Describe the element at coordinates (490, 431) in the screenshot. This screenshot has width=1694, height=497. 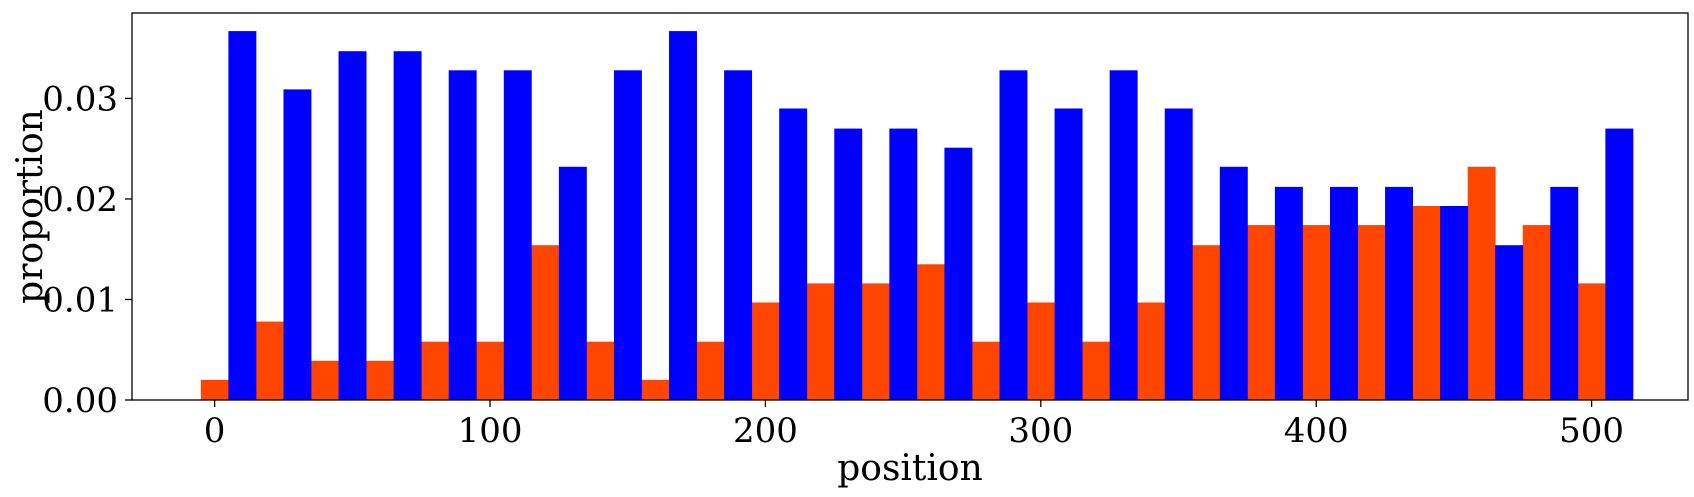
I see `x-tick-label: 100` at that location.